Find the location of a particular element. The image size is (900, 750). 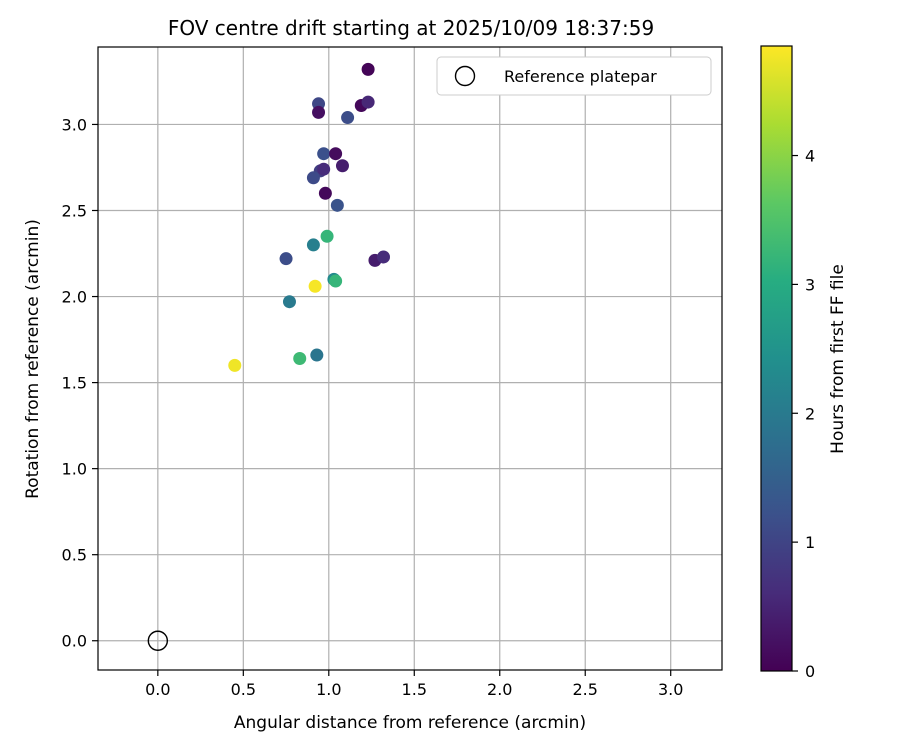

colorbar-tick-label: 3 is located at coordinates (810, 284).